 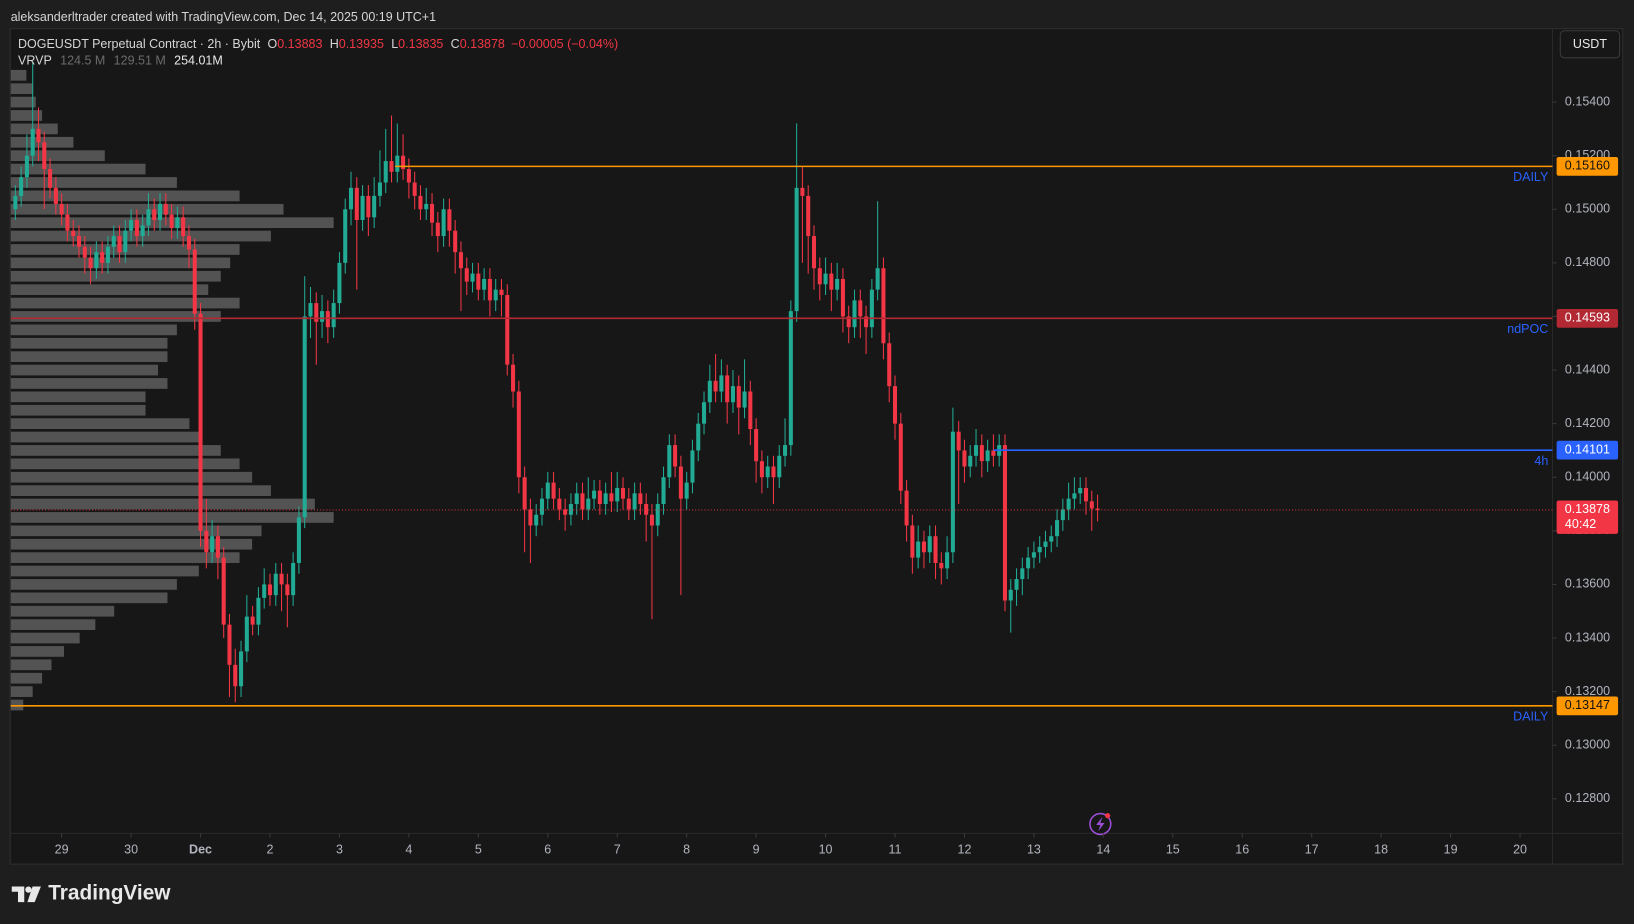 What do you see at coordinates (200, 849) in the screenshot?
I see `x-tick-label: Dec` at bounding box center [200, 849].